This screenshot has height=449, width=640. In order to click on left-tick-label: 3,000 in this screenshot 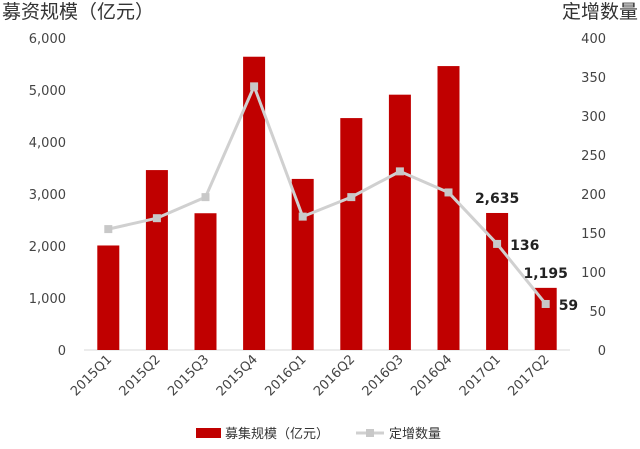, I will do `click(47, 195)`.